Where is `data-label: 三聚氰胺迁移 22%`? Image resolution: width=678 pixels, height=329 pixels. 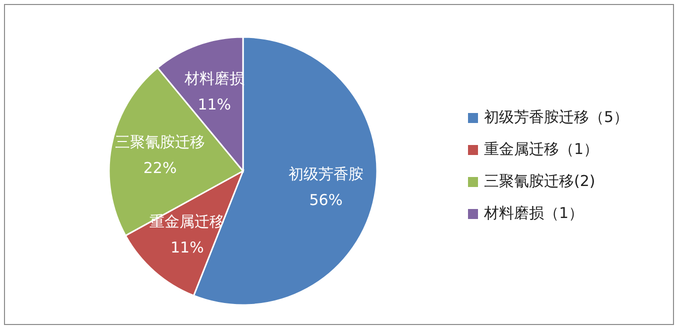 data-label: 三聚氰胺迁移 22% is located at coordinates (160, 155).